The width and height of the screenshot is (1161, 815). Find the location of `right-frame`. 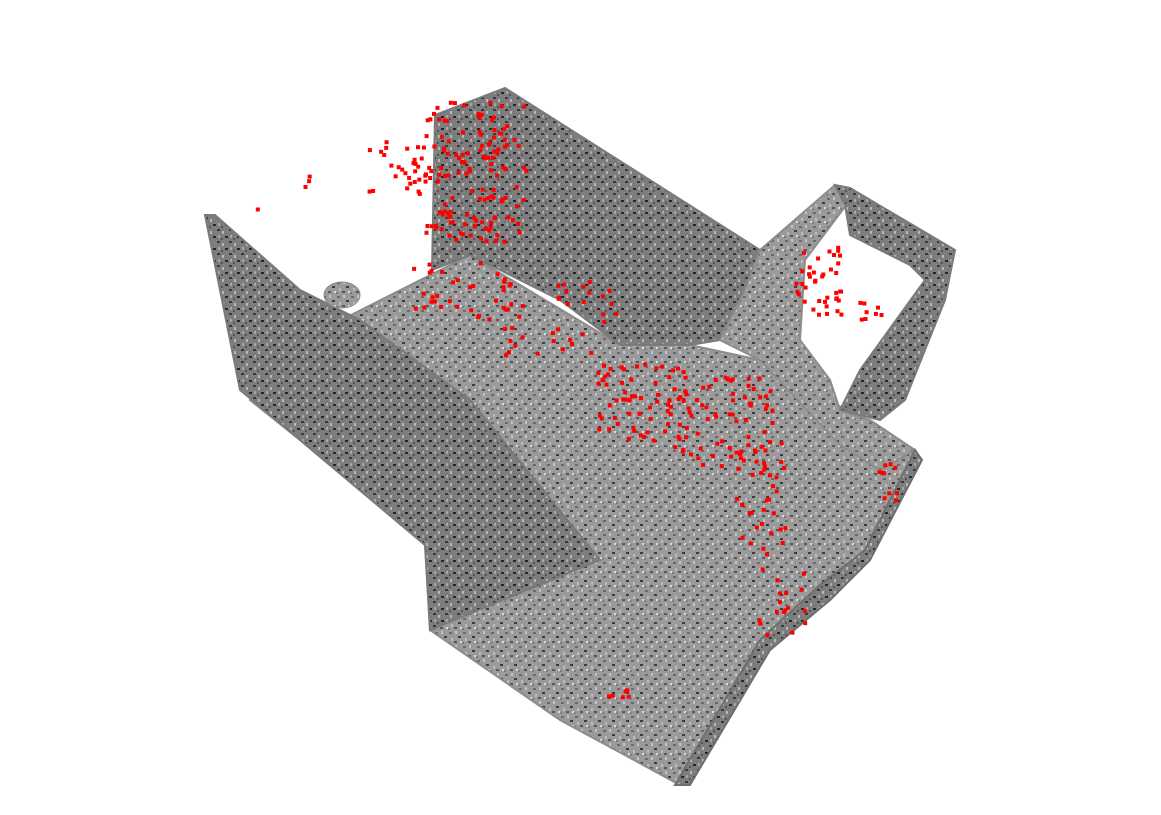

right-frame is located at coordinates (895, 302).